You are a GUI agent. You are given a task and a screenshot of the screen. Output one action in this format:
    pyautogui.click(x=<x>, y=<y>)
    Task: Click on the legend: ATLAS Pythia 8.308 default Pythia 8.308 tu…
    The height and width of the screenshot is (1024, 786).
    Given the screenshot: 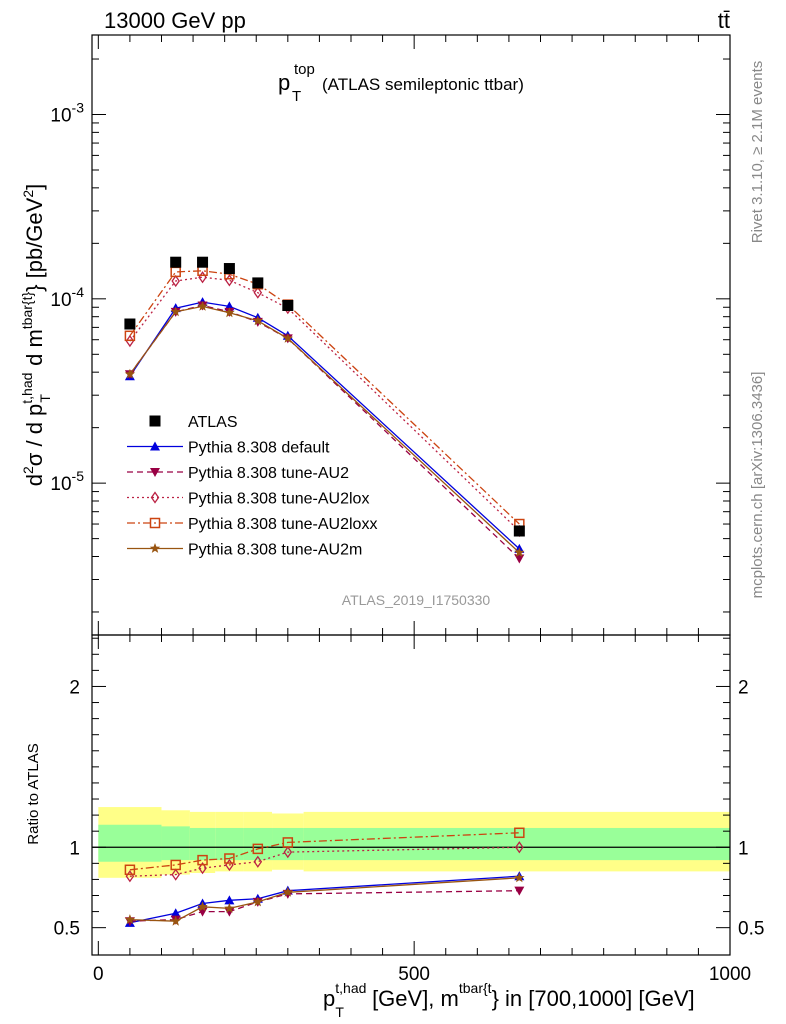 What is the action you would take?
    pyautogui.click(x=252, y=486)
    